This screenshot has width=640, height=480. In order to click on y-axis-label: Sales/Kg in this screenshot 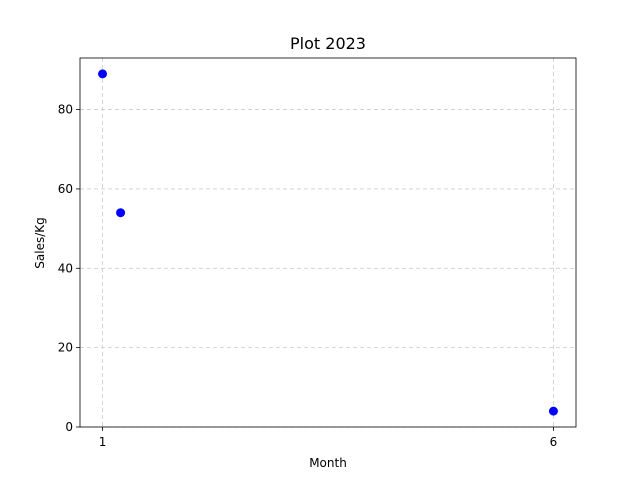, I will do `click(40, 242)`.